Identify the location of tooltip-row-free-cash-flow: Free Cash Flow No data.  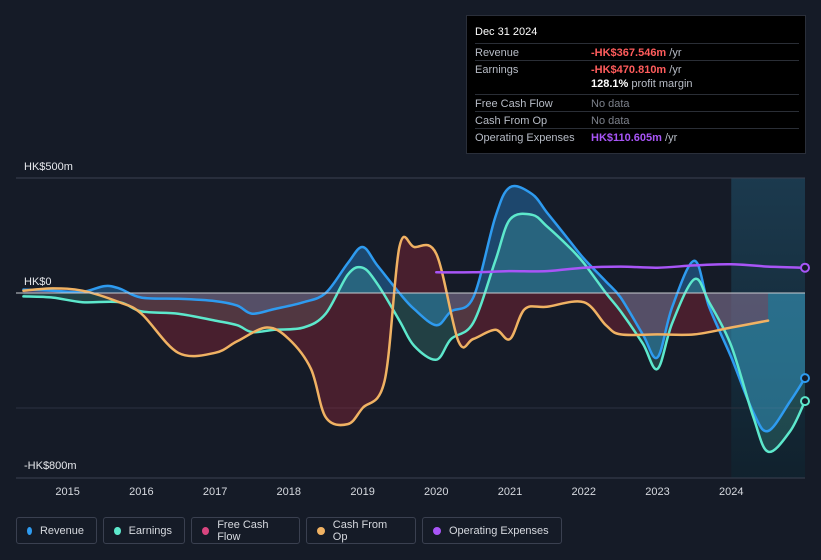
(637, 103).